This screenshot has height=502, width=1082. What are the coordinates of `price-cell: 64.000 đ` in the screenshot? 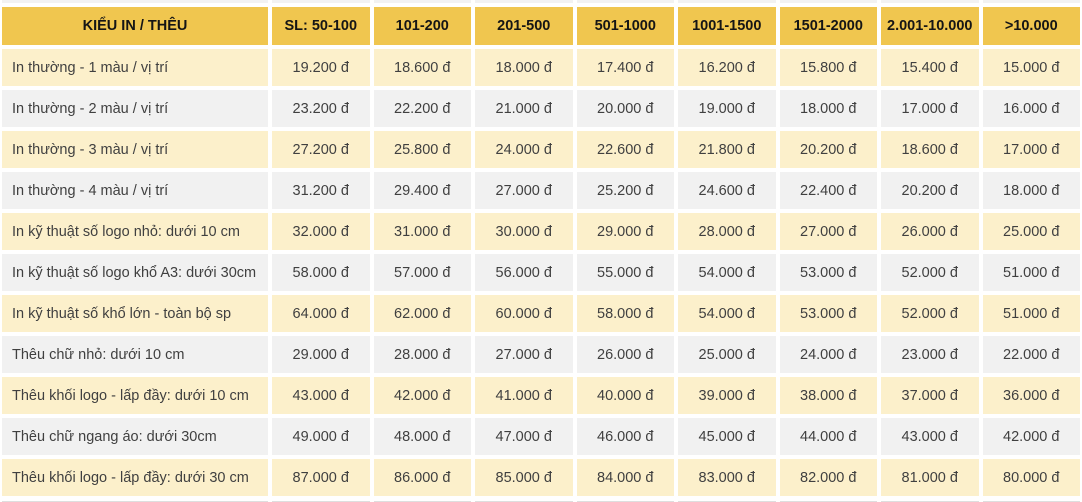 It's located at (321, 313).